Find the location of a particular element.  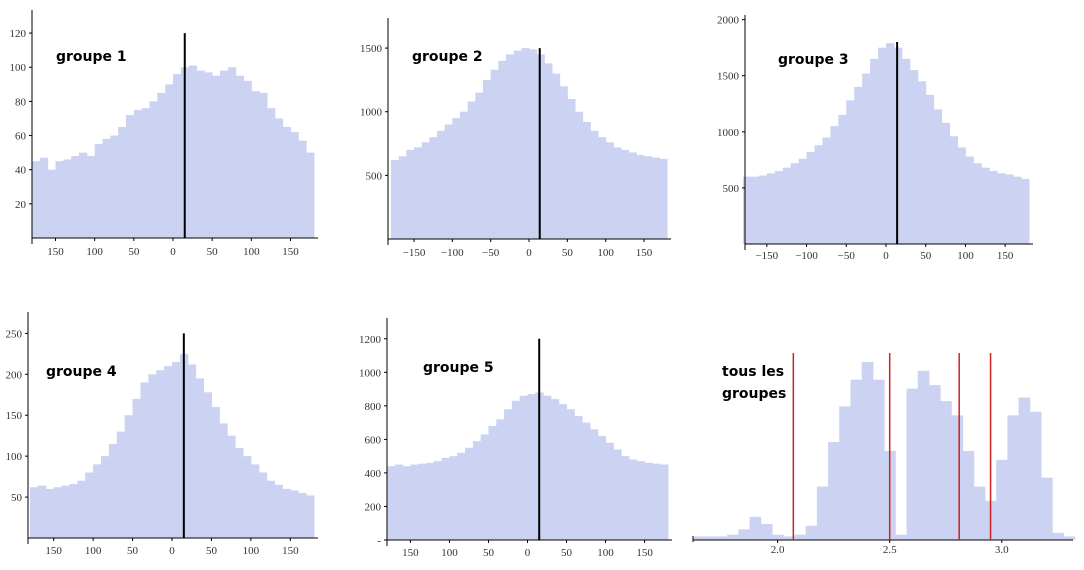

title-all-groups: tous les groupes is located at coordinates (754, 383).